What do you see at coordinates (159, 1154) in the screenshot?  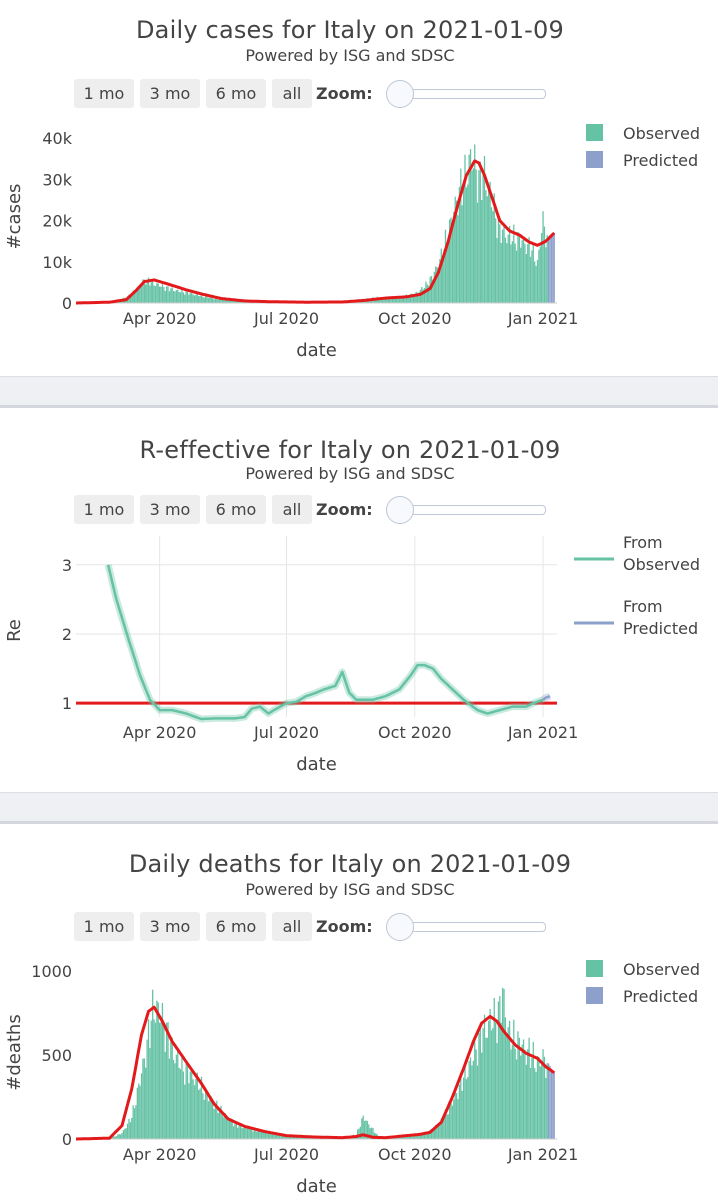 I see `x-tick-label: Apr 2020` at bounding box center [159, 1154].